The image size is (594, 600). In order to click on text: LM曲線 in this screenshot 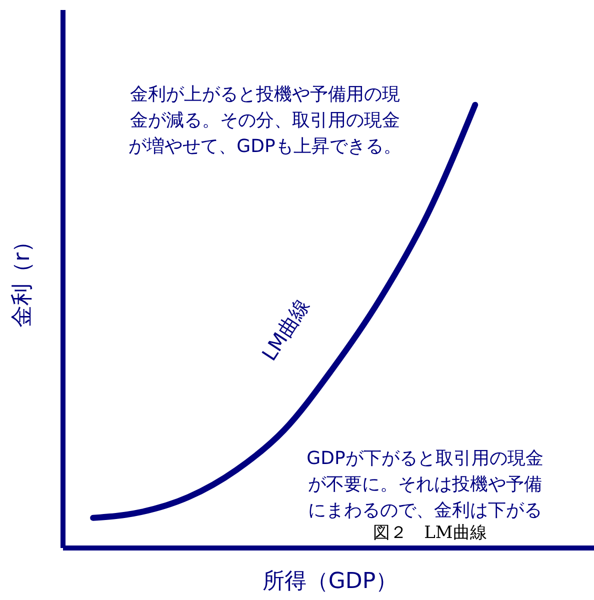, I will do `click(286, 330)`.